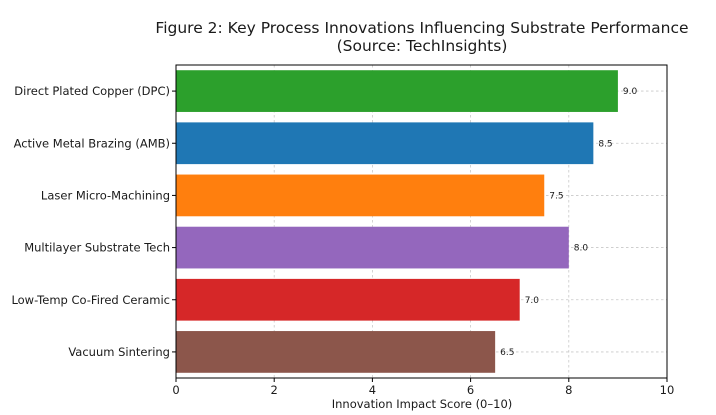  Describe the element at coordinates (556, 196) in the screenshot. I see `bar-value-label: 7.5` at that location.